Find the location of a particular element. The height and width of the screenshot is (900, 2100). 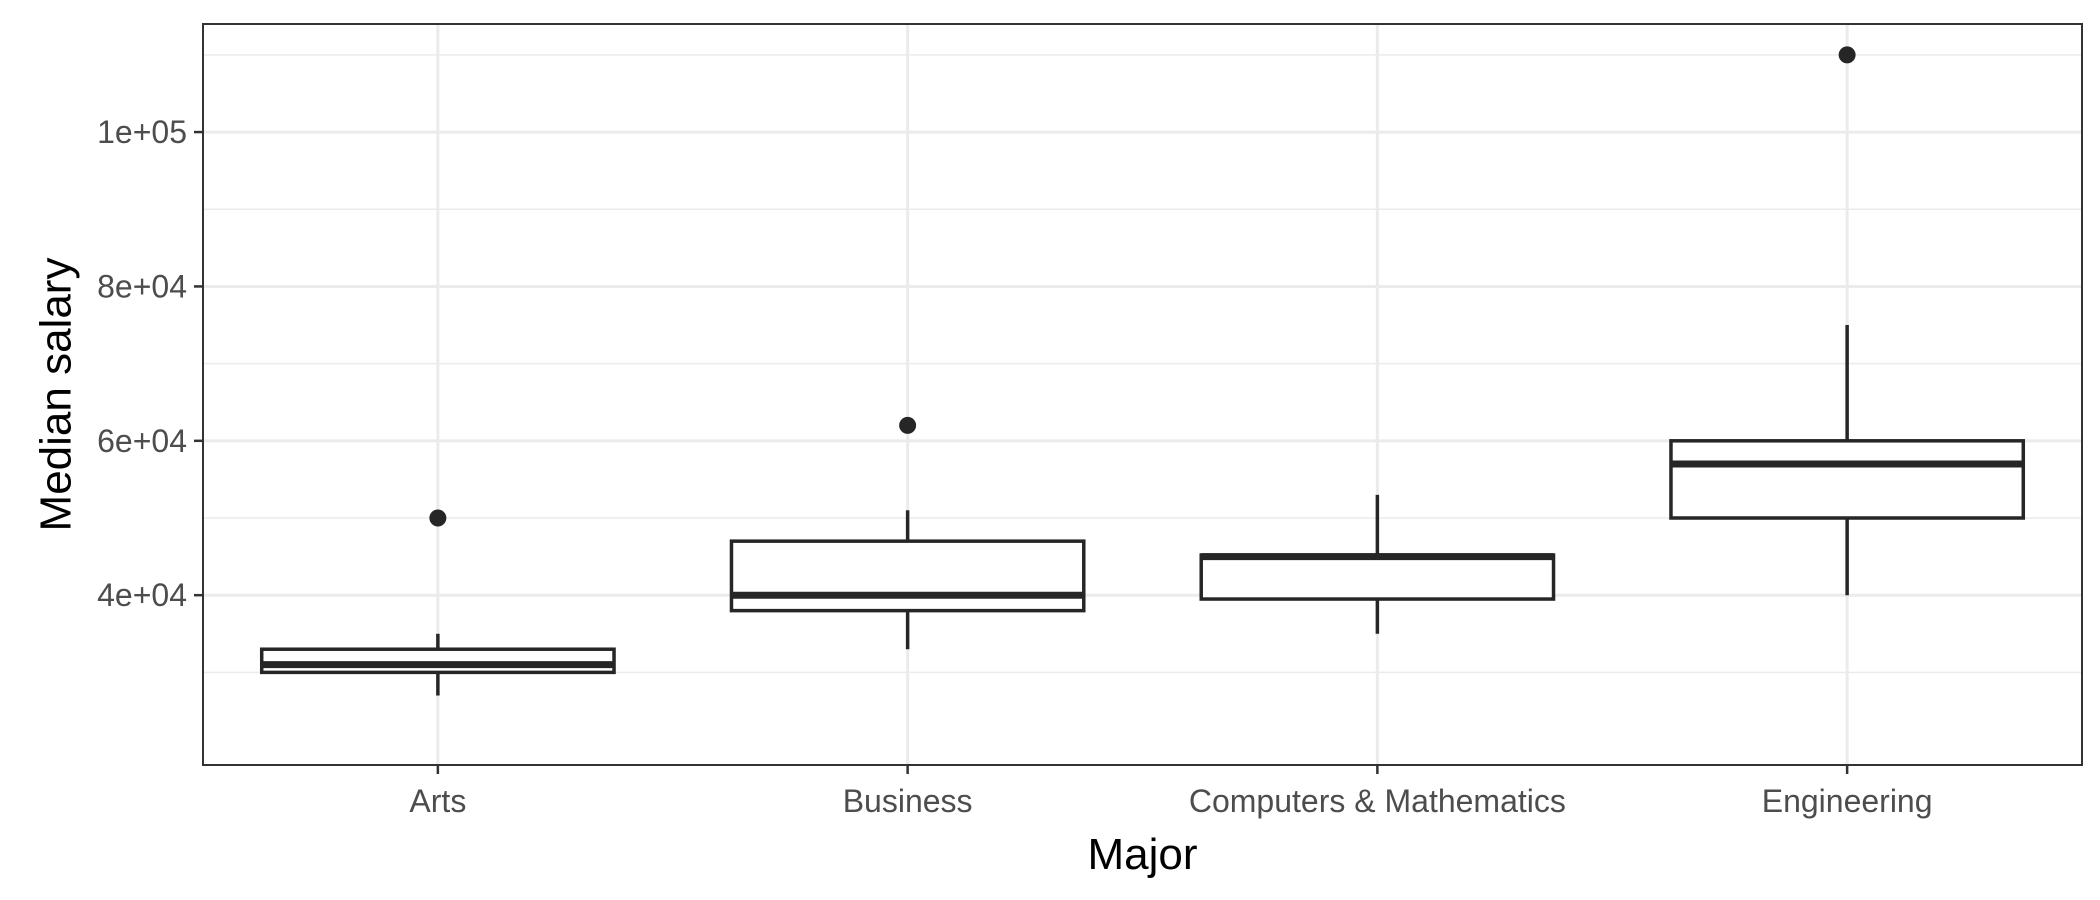

y-tick-label: 8e+04 is located at coordinates (142, 286).